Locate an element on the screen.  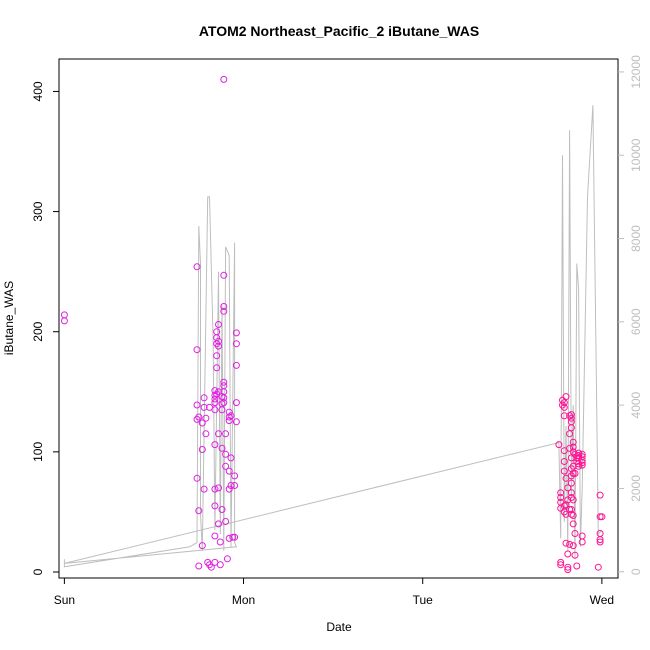
x-tick-label: Sun is located at coordinates (64, 600).